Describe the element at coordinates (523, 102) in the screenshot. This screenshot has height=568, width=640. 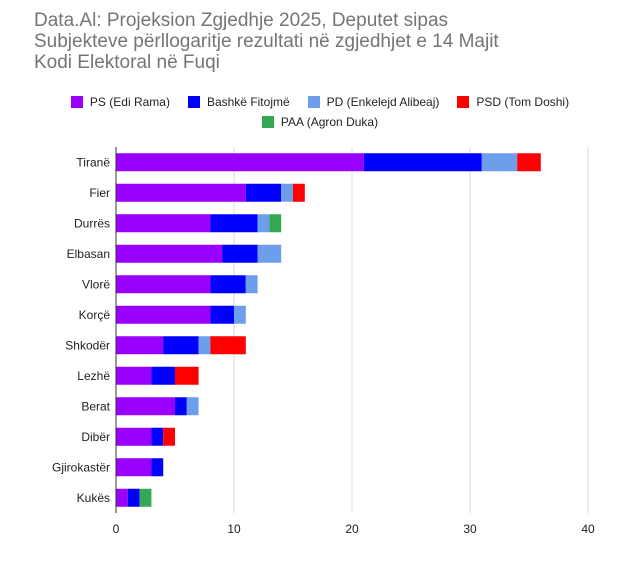
I see `legend-label-psd: PSD (Tom Doshi)` at that location.